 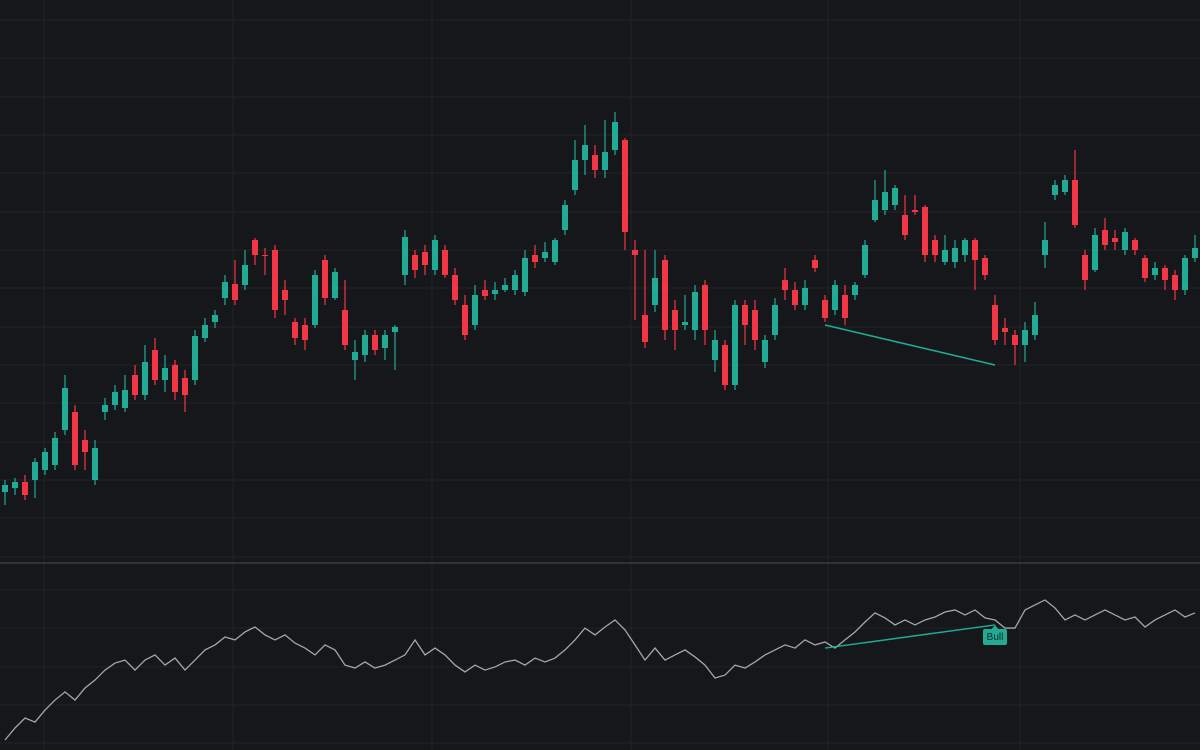 What do you see at coordinates (910, 636) in the screenshot?
I see `divergence-rsi-line` at bounding box center [910, 636].